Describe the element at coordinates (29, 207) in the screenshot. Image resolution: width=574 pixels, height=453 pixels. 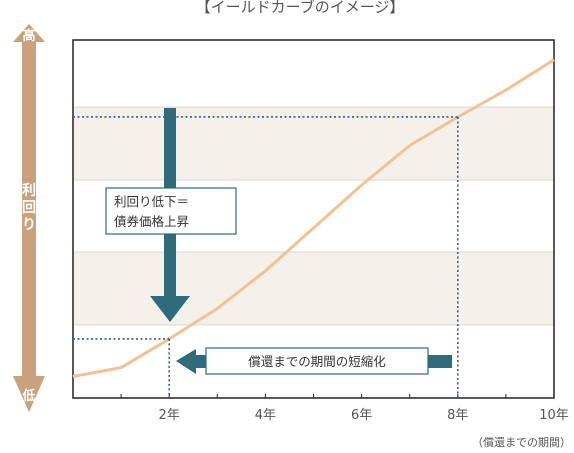
I see `yield-axis-label: 利回り` at that location.